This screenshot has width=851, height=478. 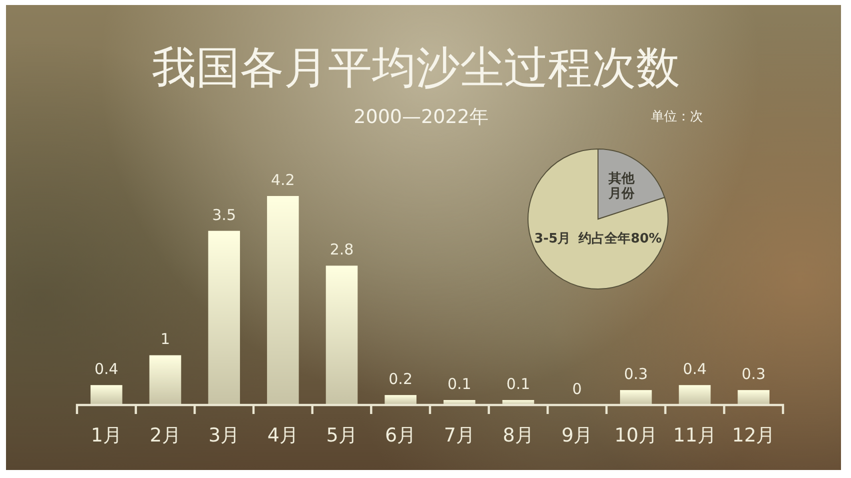 I want to click on chart-subtitle: 2000—2022年, so click(x=421, y=117).